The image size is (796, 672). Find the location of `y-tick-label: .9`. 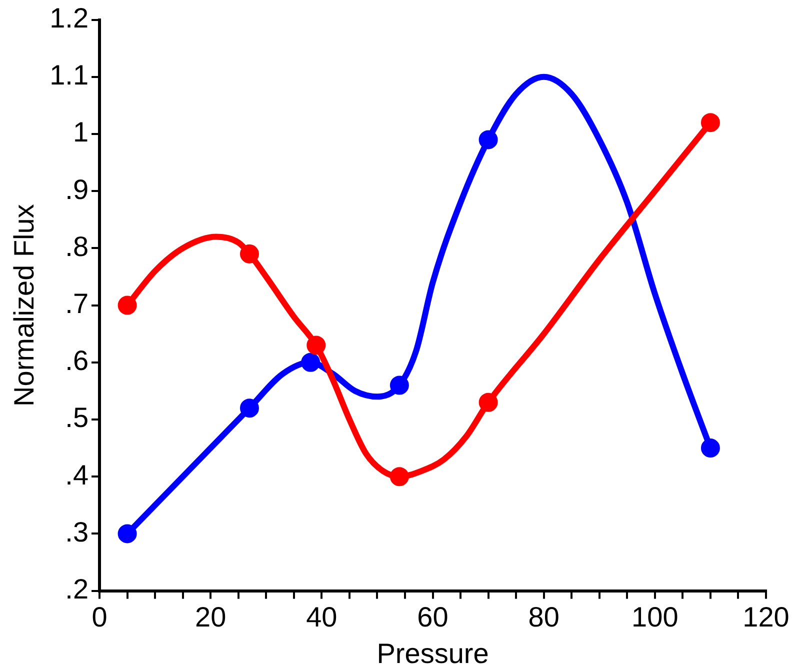

y-tick-label: .9 is located at coordinates (77, 189).